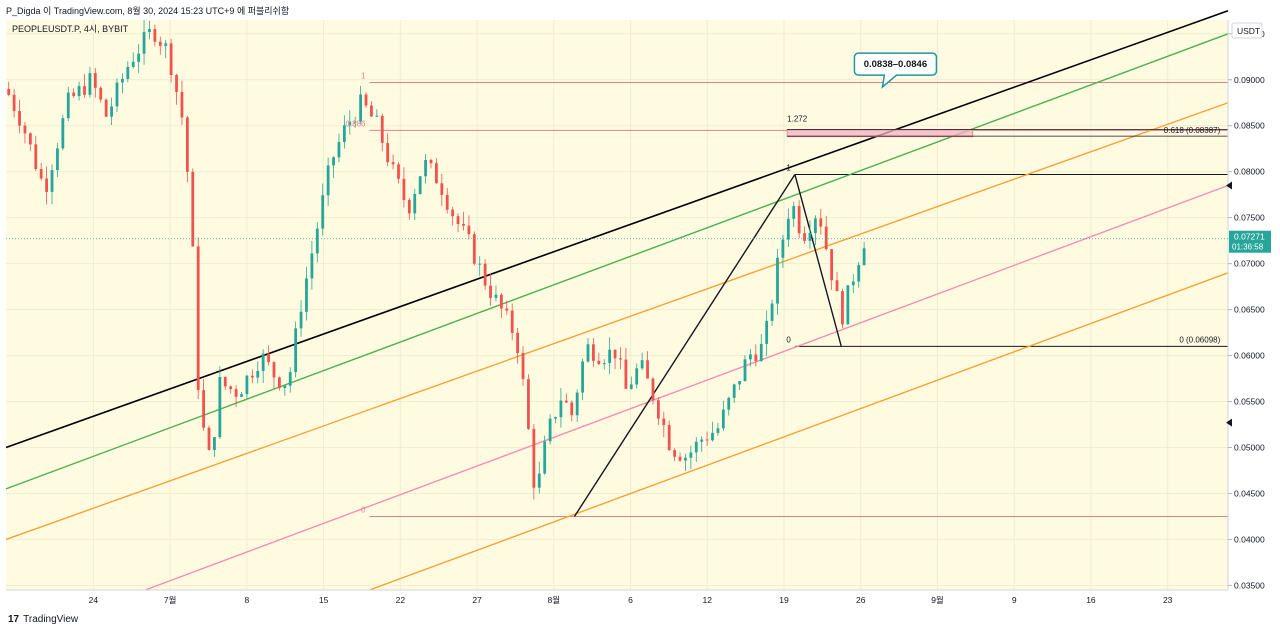  I want to click on target-callout: 0.0838–0.0846, so click(895, 71).